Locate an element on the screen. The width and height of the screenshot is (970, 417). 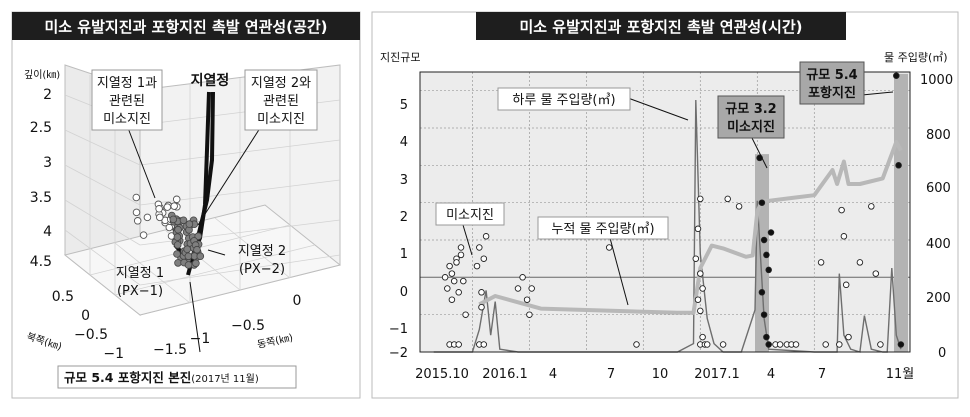
y2-tick-label: 600 is located at coordinates (938, 188).